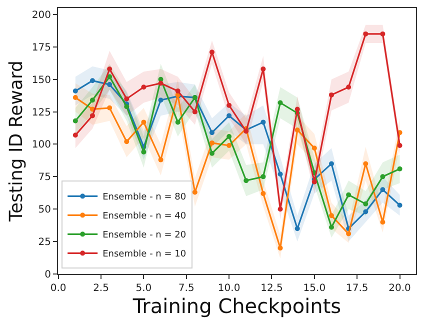 This screenshot has height=322, width=423. Describe the element at coordinates (44, 178) in the screenshot. I see `y-tick-label: 75` at that location.